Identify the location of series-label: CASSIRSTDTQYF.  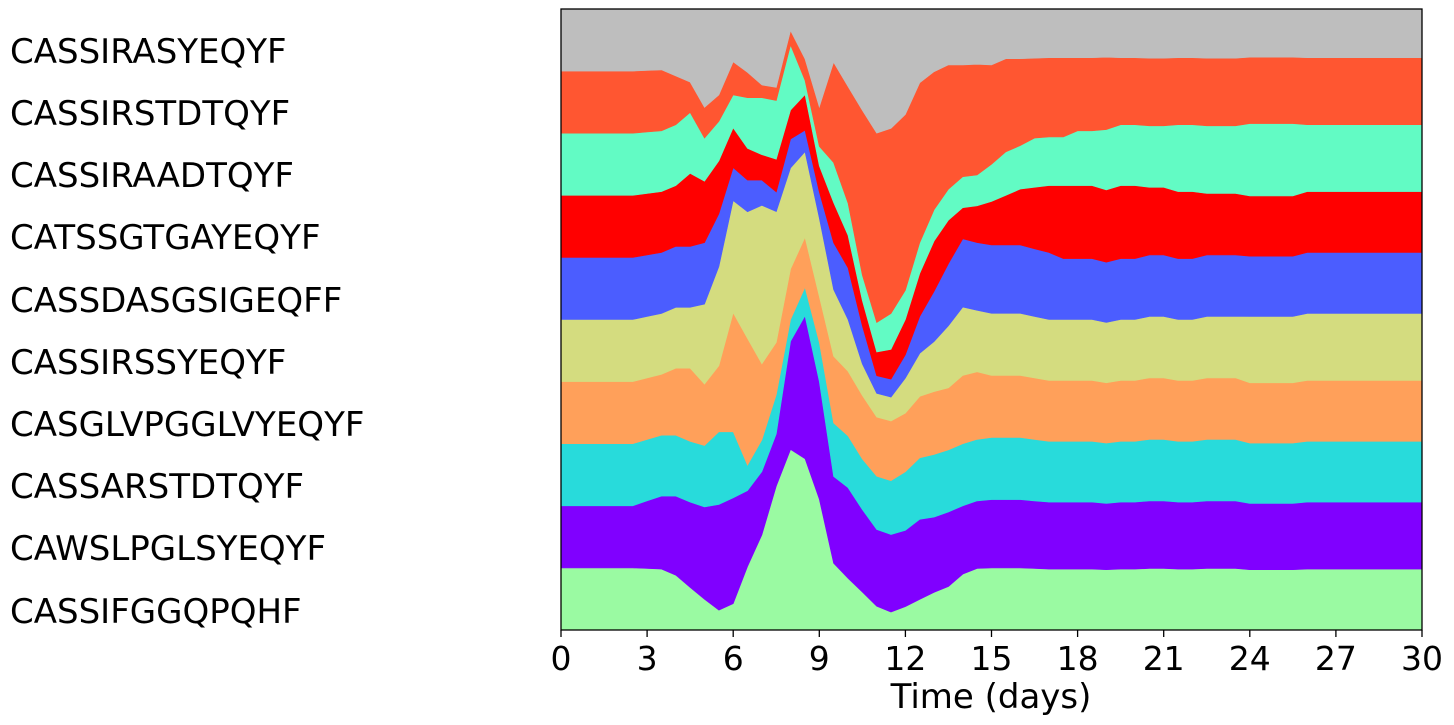
(150, 114).